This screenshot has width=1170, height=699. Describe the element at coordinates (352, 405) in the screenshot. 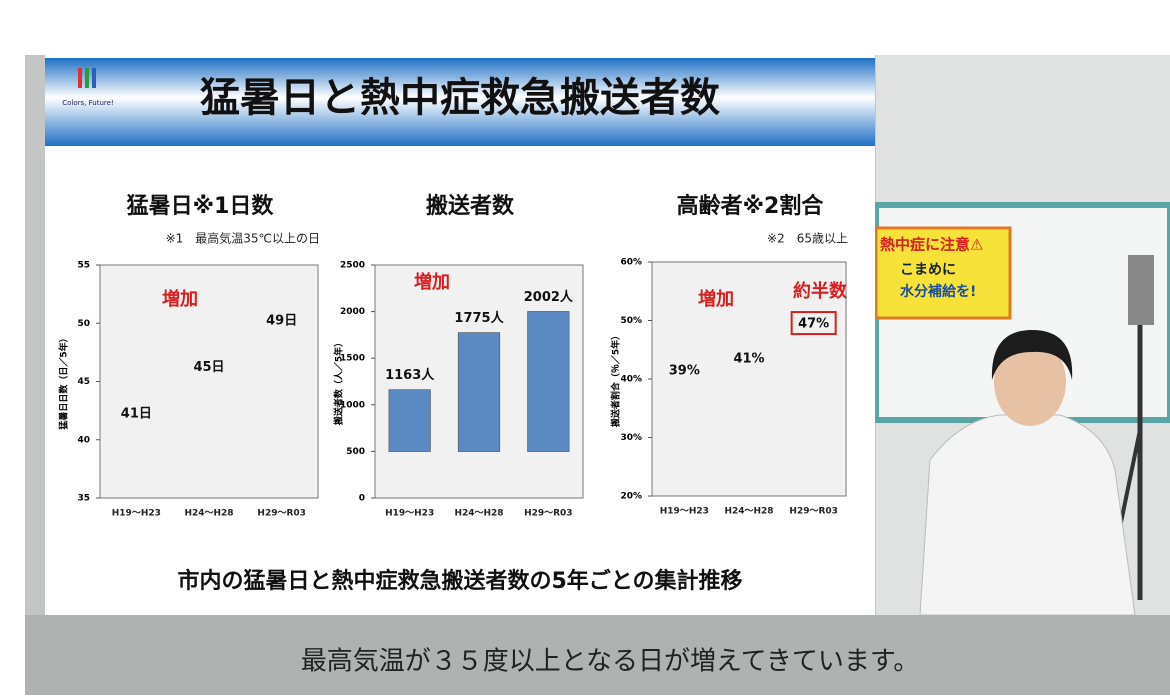

I see `y-tick-label: 1000` at that location.